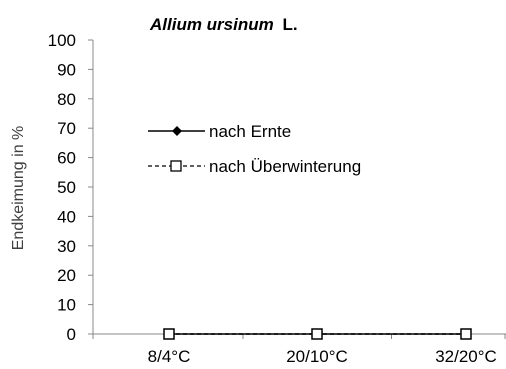 The height and width of the screenshot is (369, 506). Describe the element at coordinates (66, 305) in the screenshot. I see `y-tick-label-10: 10` at that location.